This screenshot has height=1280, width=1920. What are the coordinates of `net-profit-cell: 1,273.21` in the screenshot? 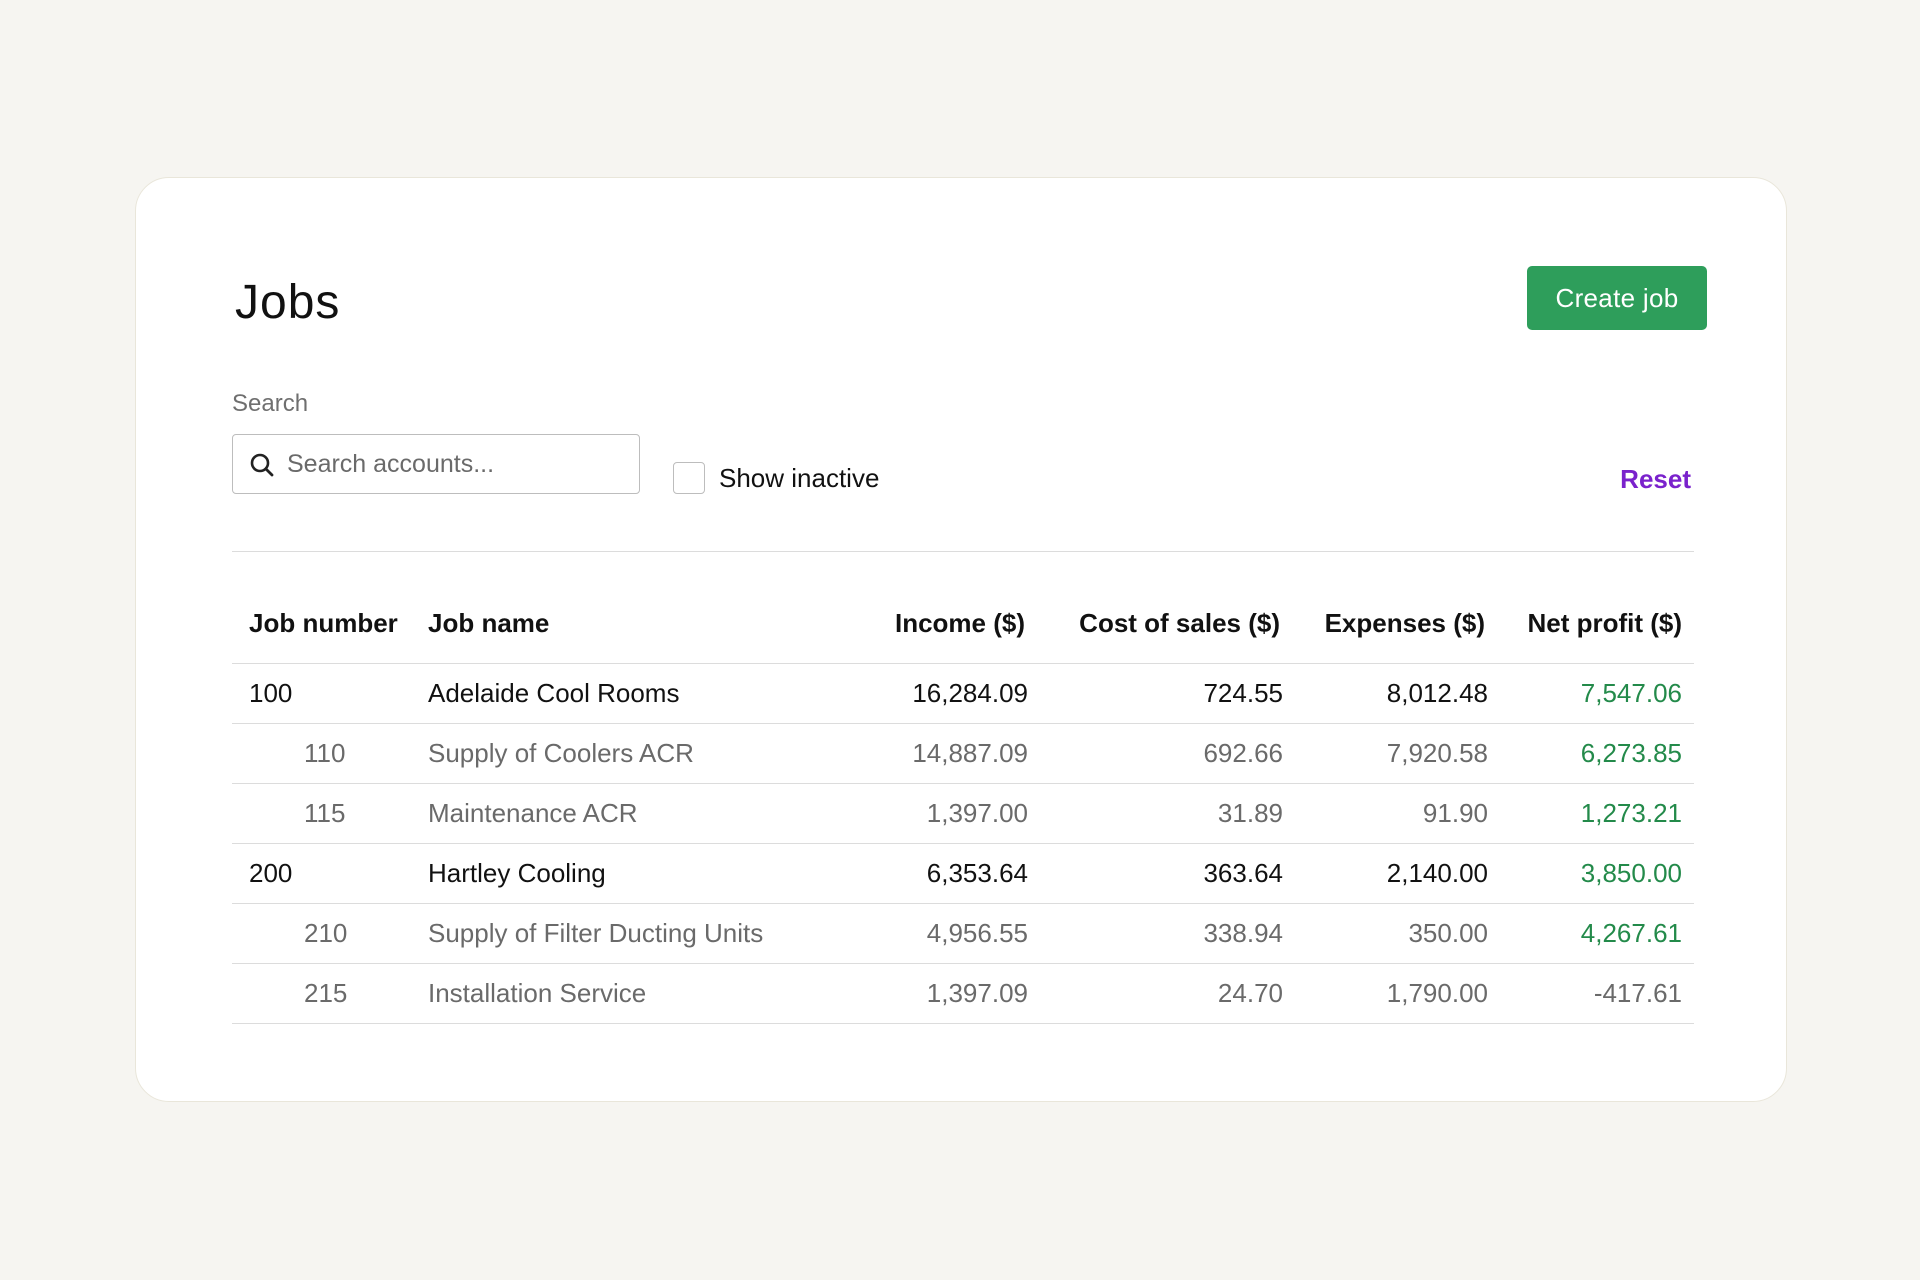 It's located at (1591, 813).